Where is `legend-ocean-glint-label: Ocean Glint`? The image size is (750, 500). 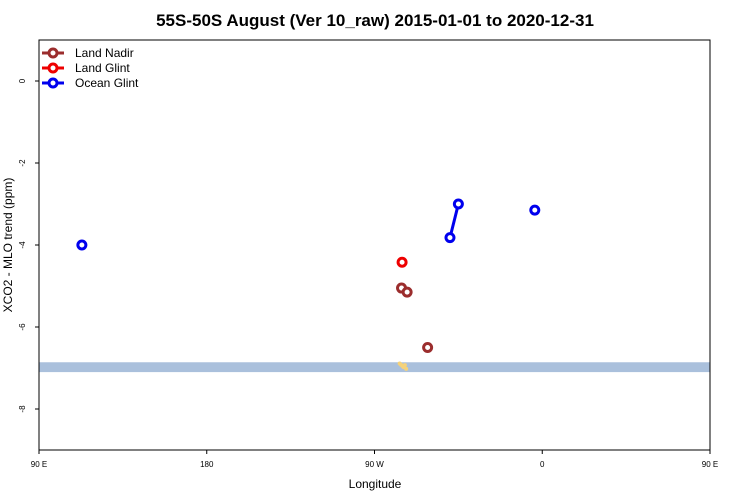
legend-ocean-glint-label: Ocean Glint is located at coordinates (107, 83).